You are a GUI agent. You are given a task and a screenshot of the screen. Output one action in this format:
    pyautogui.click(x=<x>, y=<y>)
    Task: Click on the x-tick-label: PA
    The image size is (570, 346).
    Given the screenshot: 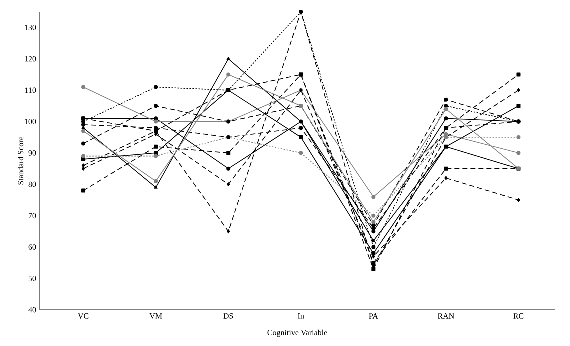 What is the action you would take?
    pyautogui.click(x=373, y=316)
    